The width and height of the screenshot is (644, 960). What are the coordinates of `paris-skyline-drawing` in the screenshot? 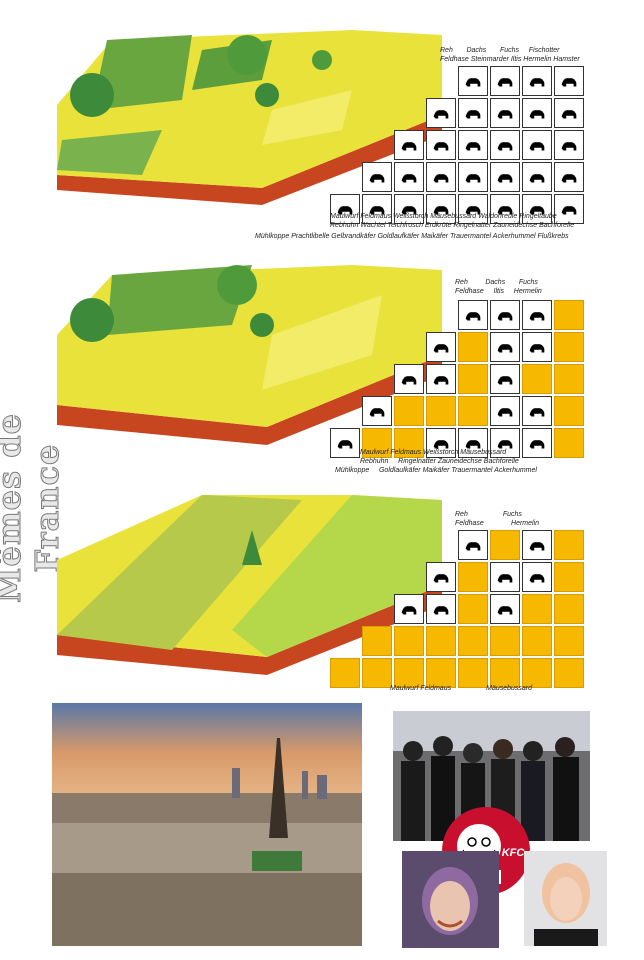 It's located at (207, 824).